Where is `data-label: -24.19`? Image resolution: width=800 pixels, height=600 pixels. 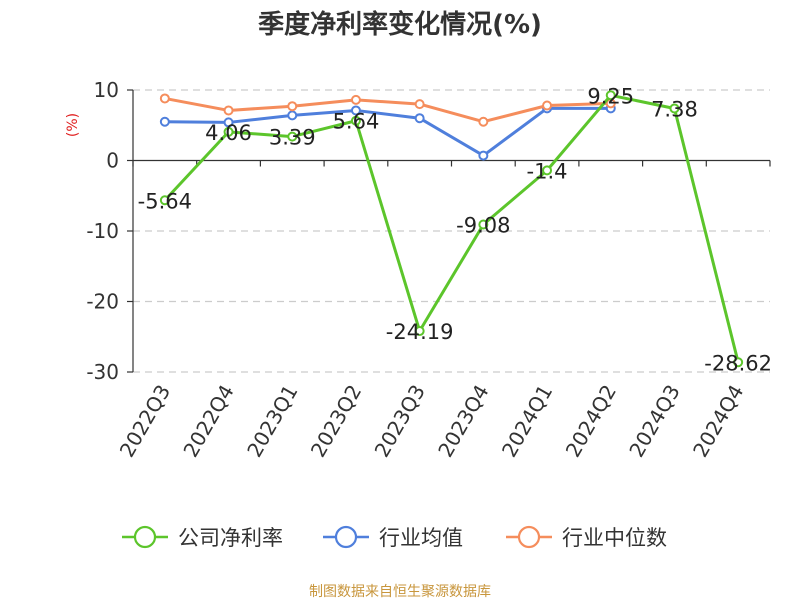
data-label: -24.19 is located at coordinates (420, 332).